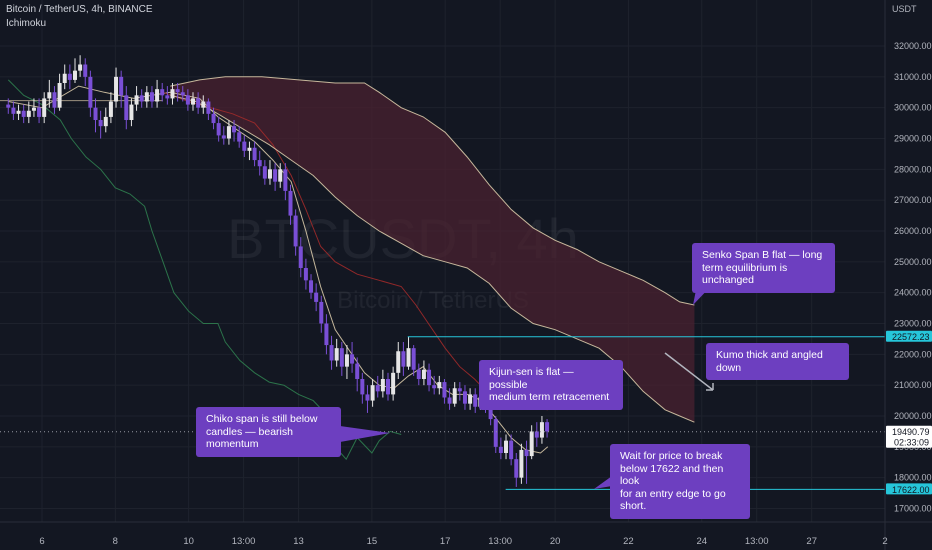 The width and height of the screenshot is (932, 550). What do you see at coordinates (701, 541) in the screenshot?
I see `x-tick-label: 24` at bounding box center [701, 541].